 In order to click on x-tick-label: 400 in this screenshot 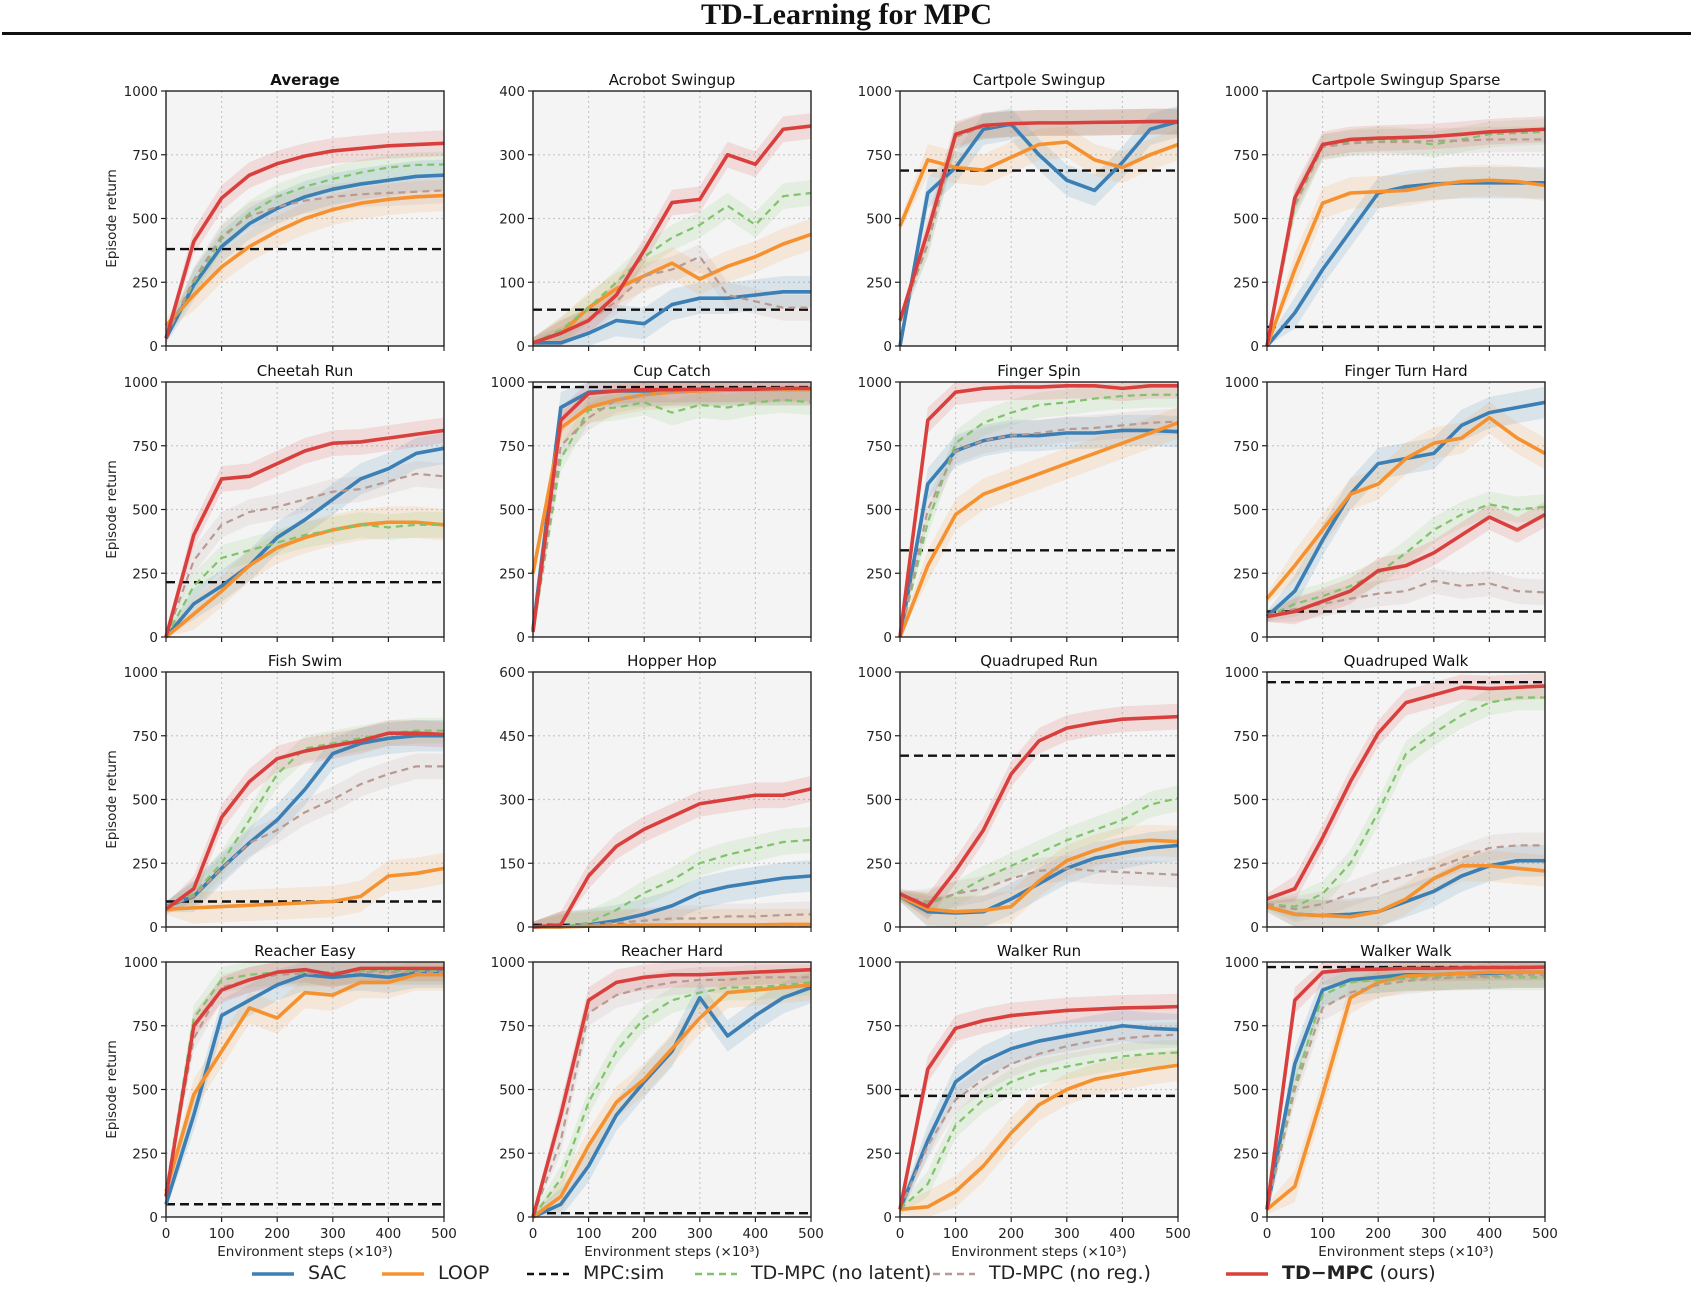, I will do `click(1123, 1234)`.